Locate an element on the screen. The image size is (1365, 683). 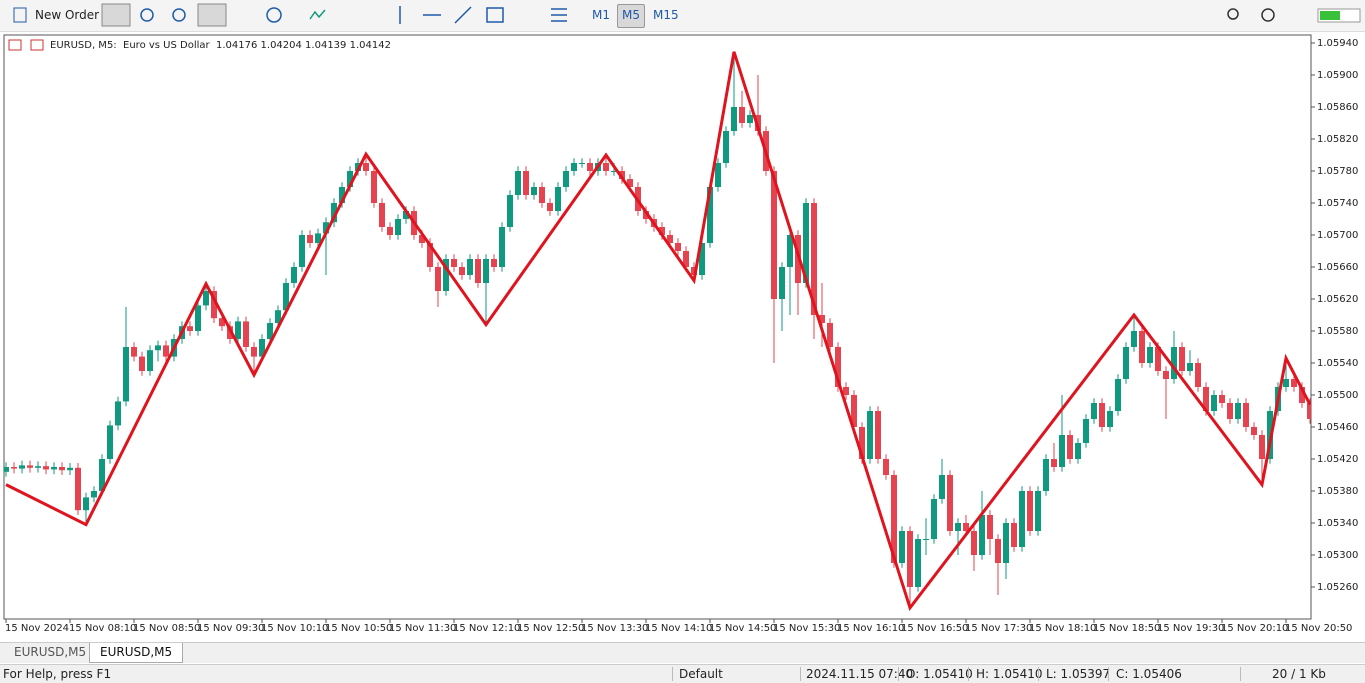
y-tick-label: 1.05900 is located at coordinates (1337, 75).